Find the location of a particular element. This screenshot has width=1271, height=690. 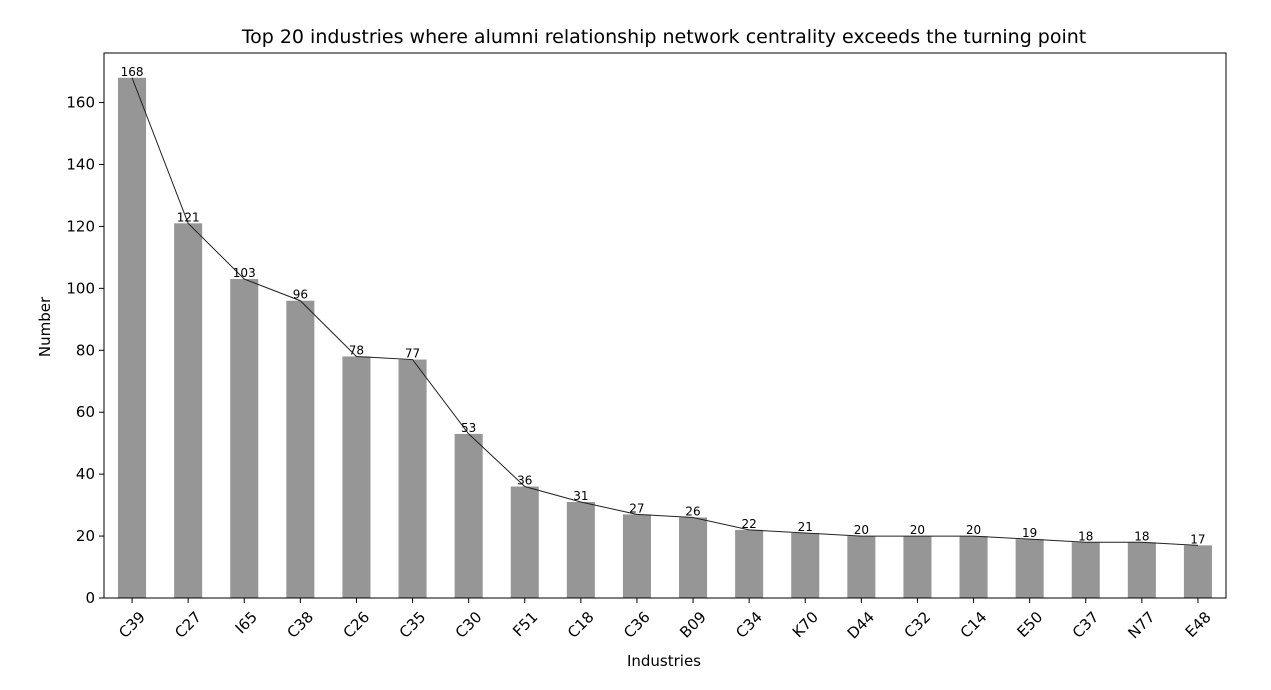

data-label-b09: 26 is located at coordinates (692, 511).